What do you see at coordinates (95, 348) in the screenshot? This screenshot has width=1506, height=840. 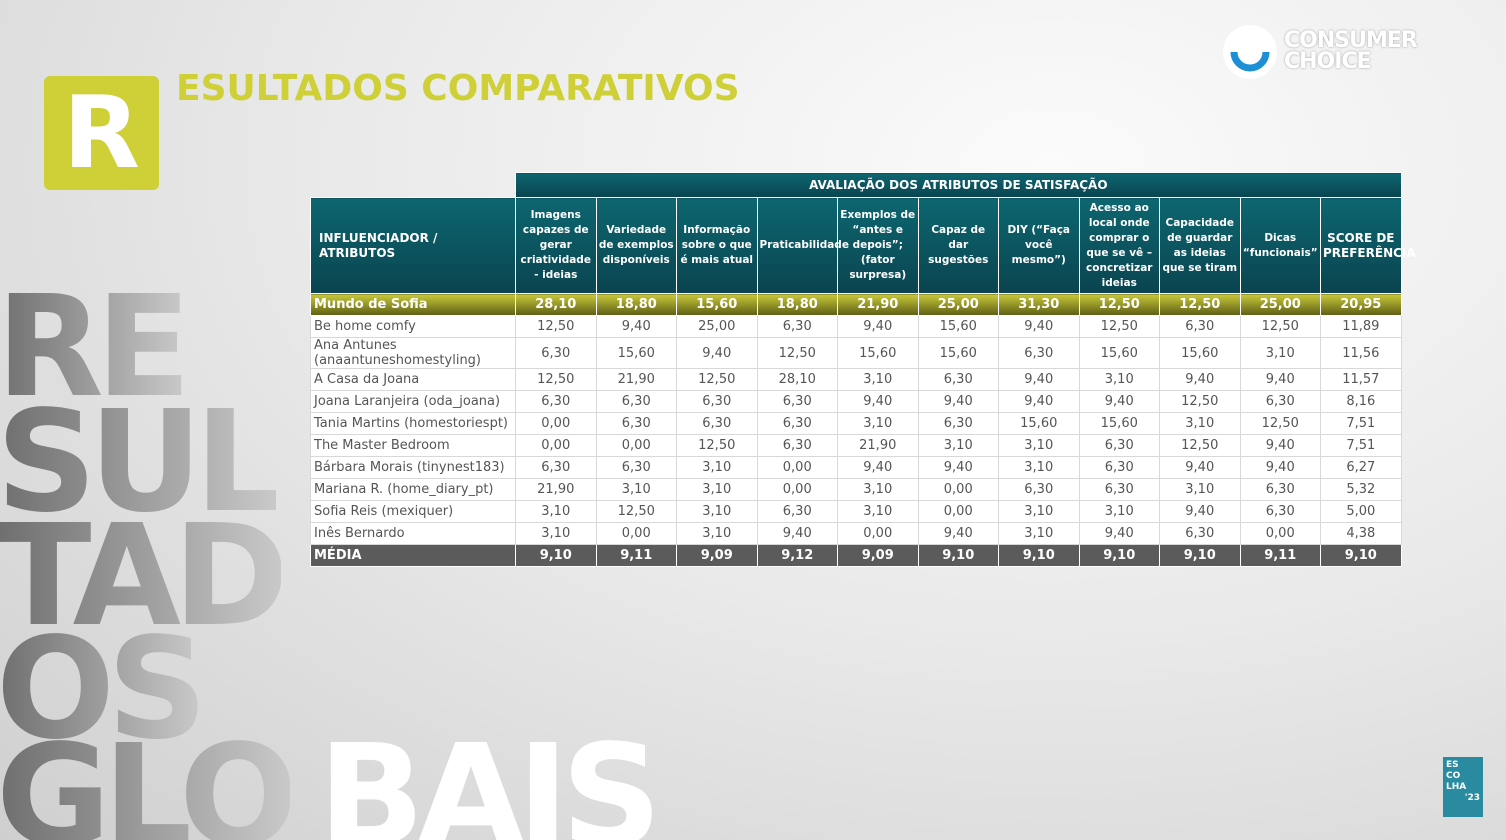 I see `side-word: RE` at bounding box center [95, 348].